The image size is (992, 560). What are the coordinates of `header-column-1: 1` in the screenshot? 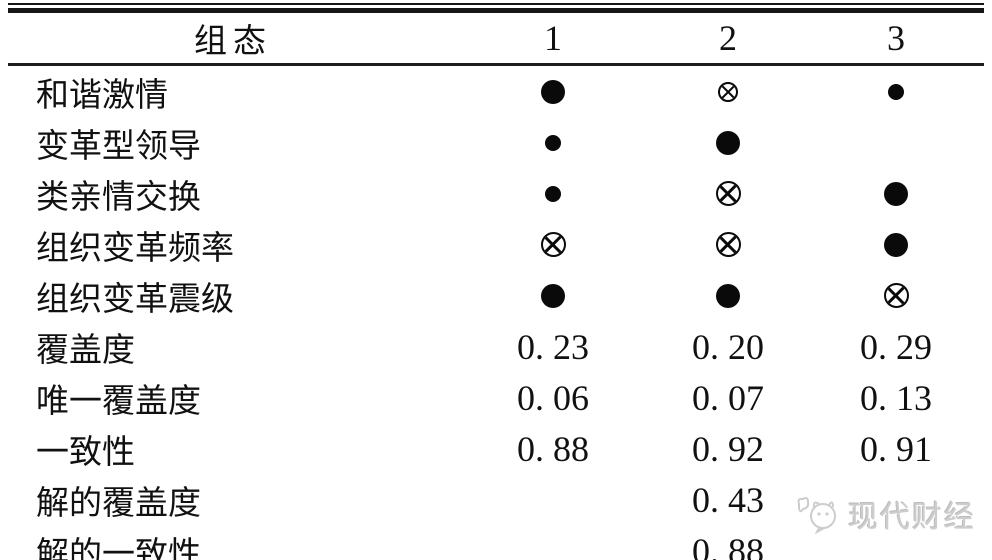 It's located at (553, 38).